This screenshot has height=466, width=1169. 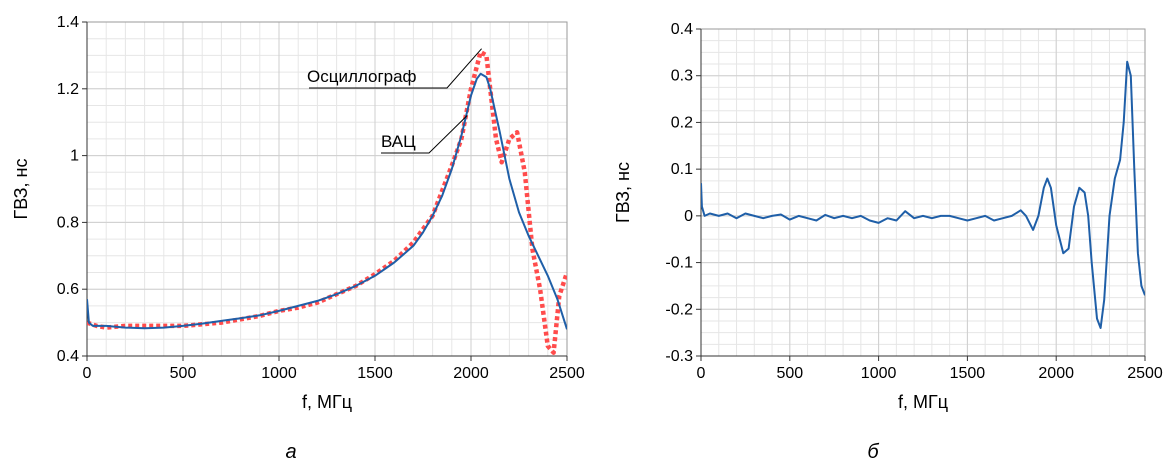 What do you see at coordinates (682, 122) in the screenshot?
I see `y-tick-label: 0.2` at bounding box center [682, 122].